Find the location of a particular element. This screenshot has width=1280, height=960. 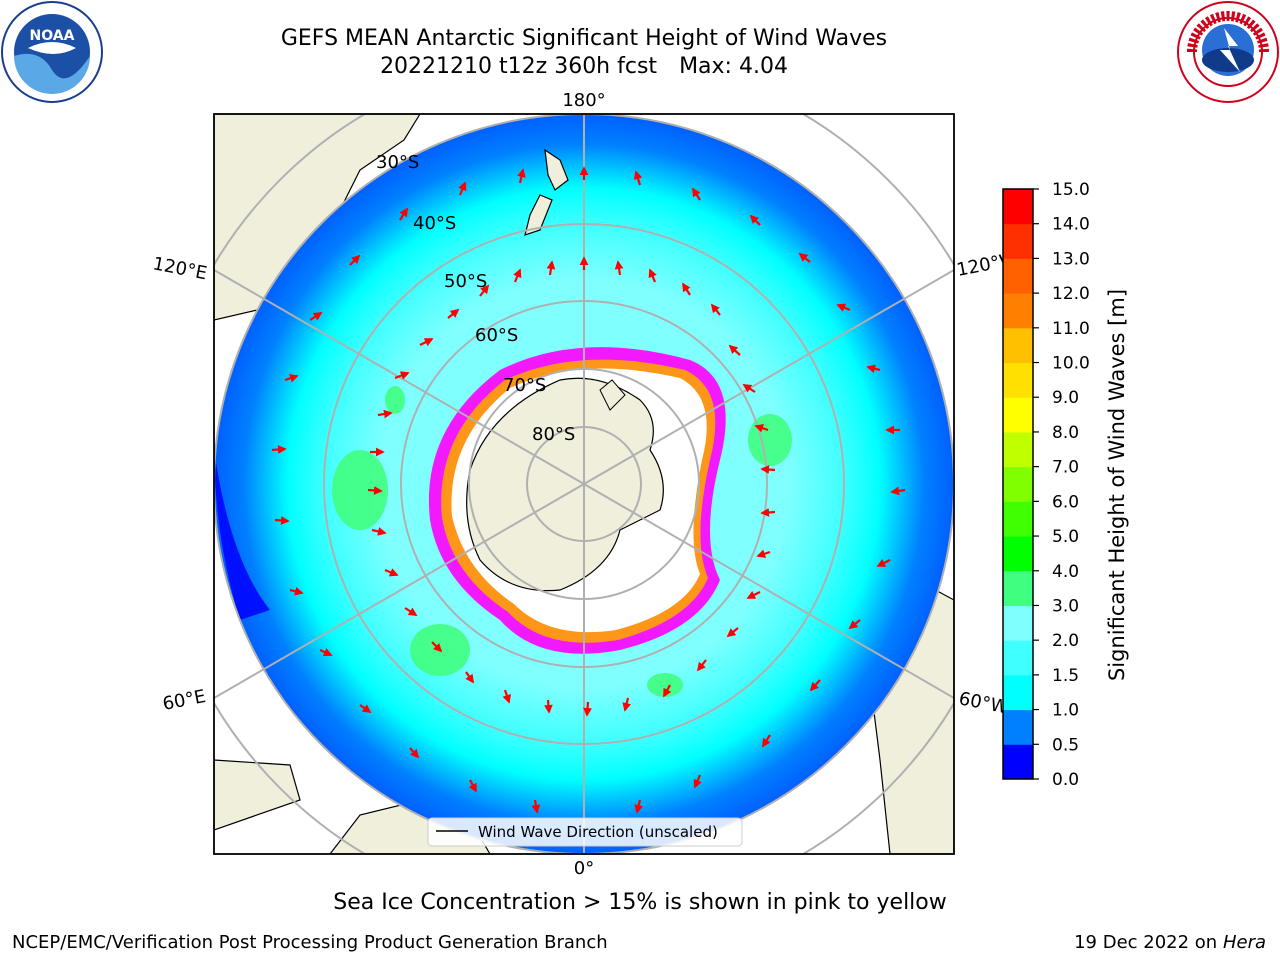

colorbar-tick-label: 9.0 is located at coordinates (1065, 398).